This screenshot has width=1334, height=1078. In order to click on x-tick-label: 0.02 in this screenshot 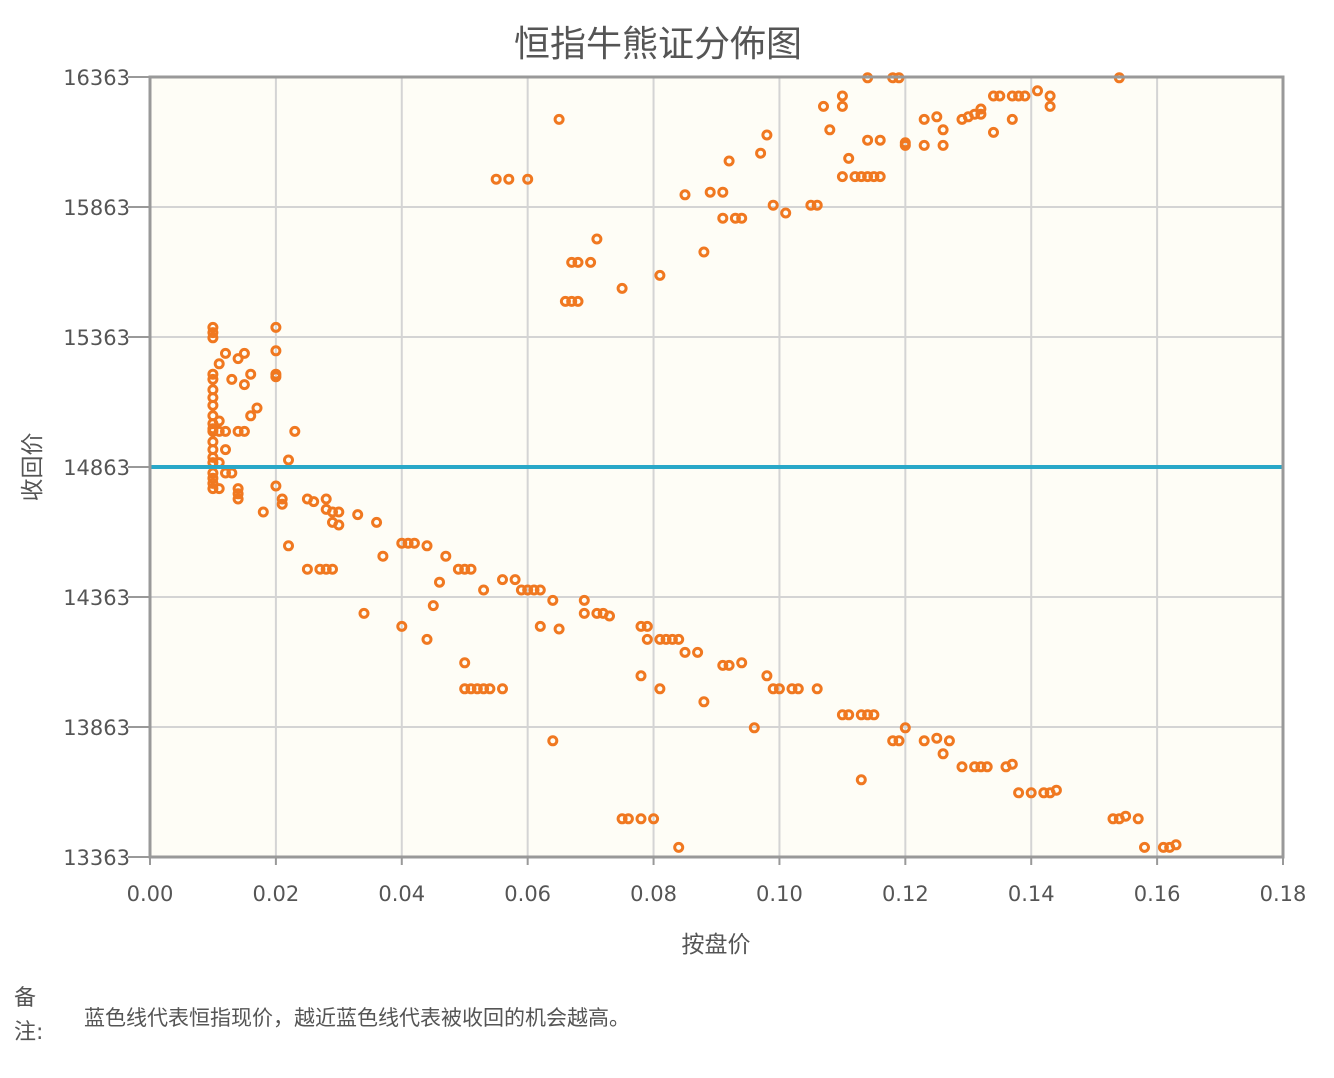, I will do `click(276, 894)`.